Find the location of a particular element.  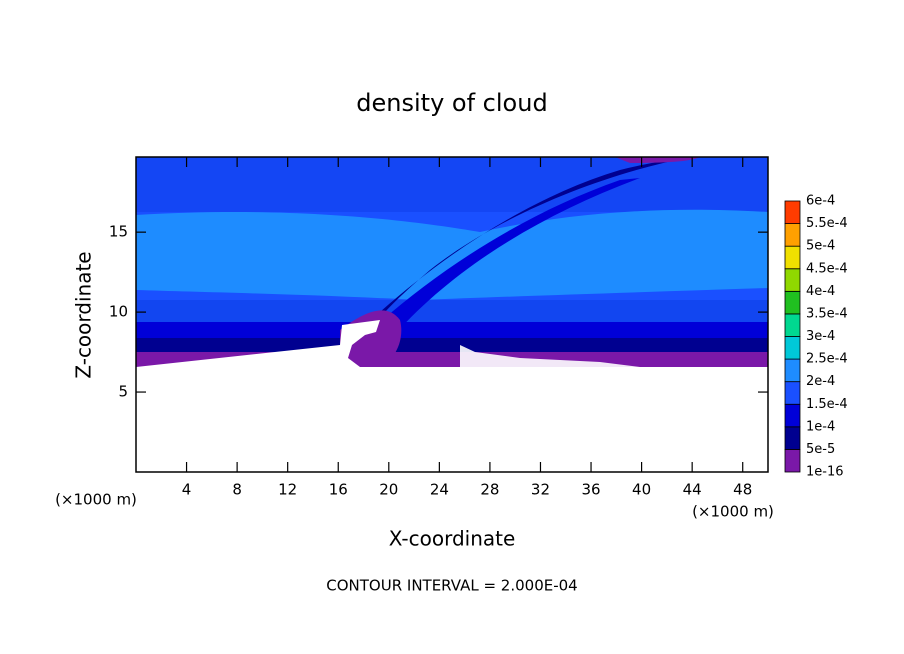

colorbar-label: 3e-4 is located at coordinates (820, 336).